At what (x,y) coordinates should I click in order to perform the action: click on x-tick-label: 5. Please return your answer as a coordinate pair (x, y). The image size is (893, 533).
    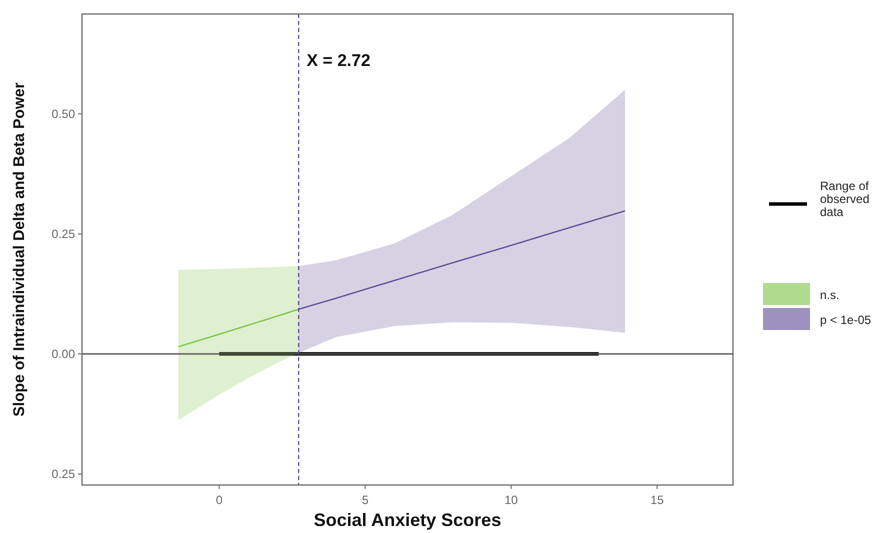
    Looking at the image, I should click on (365, 500).